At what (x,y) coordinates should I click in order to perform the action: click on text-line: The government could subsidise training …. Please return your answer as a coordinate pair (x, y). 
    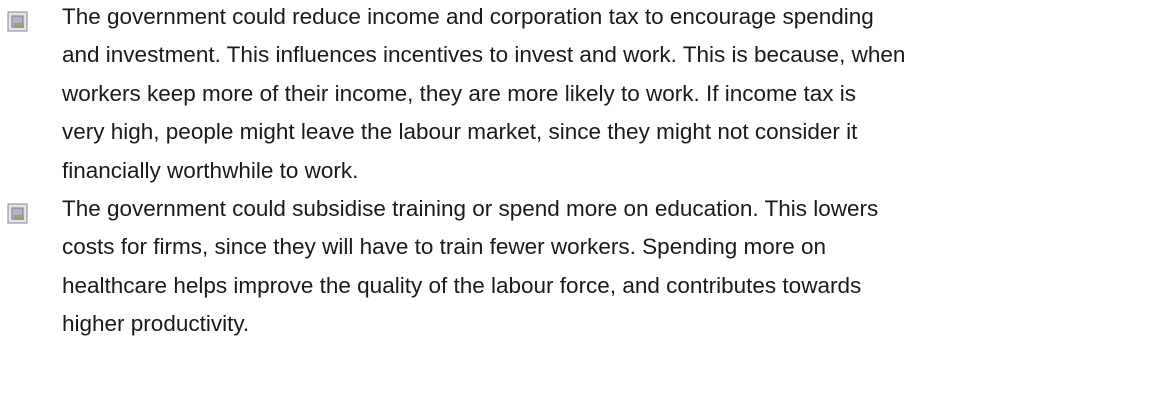
    Looking at the image, I should click on (470, 208).